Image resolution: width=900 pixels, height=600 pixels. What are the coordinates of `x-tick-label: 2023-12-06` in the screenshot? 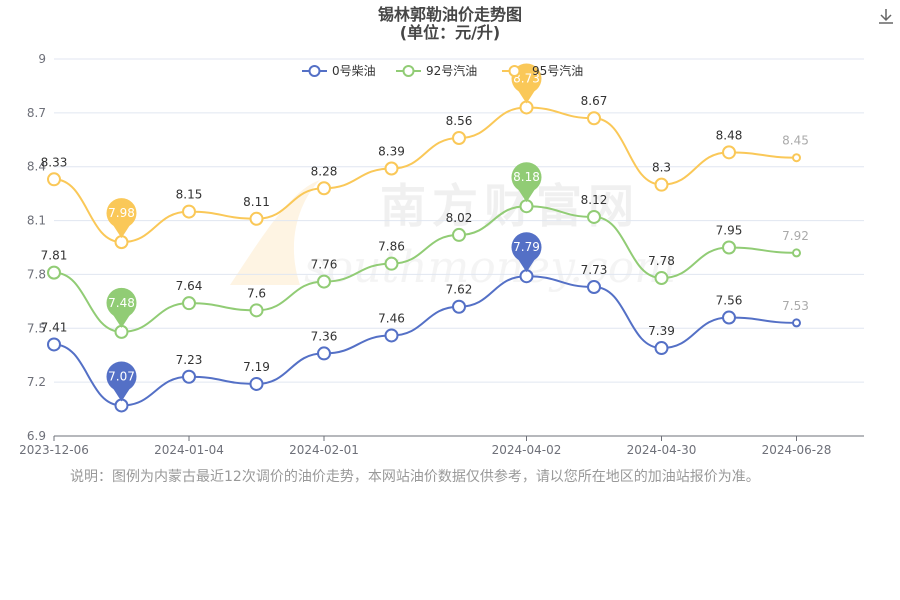 It's located at (54, 450).